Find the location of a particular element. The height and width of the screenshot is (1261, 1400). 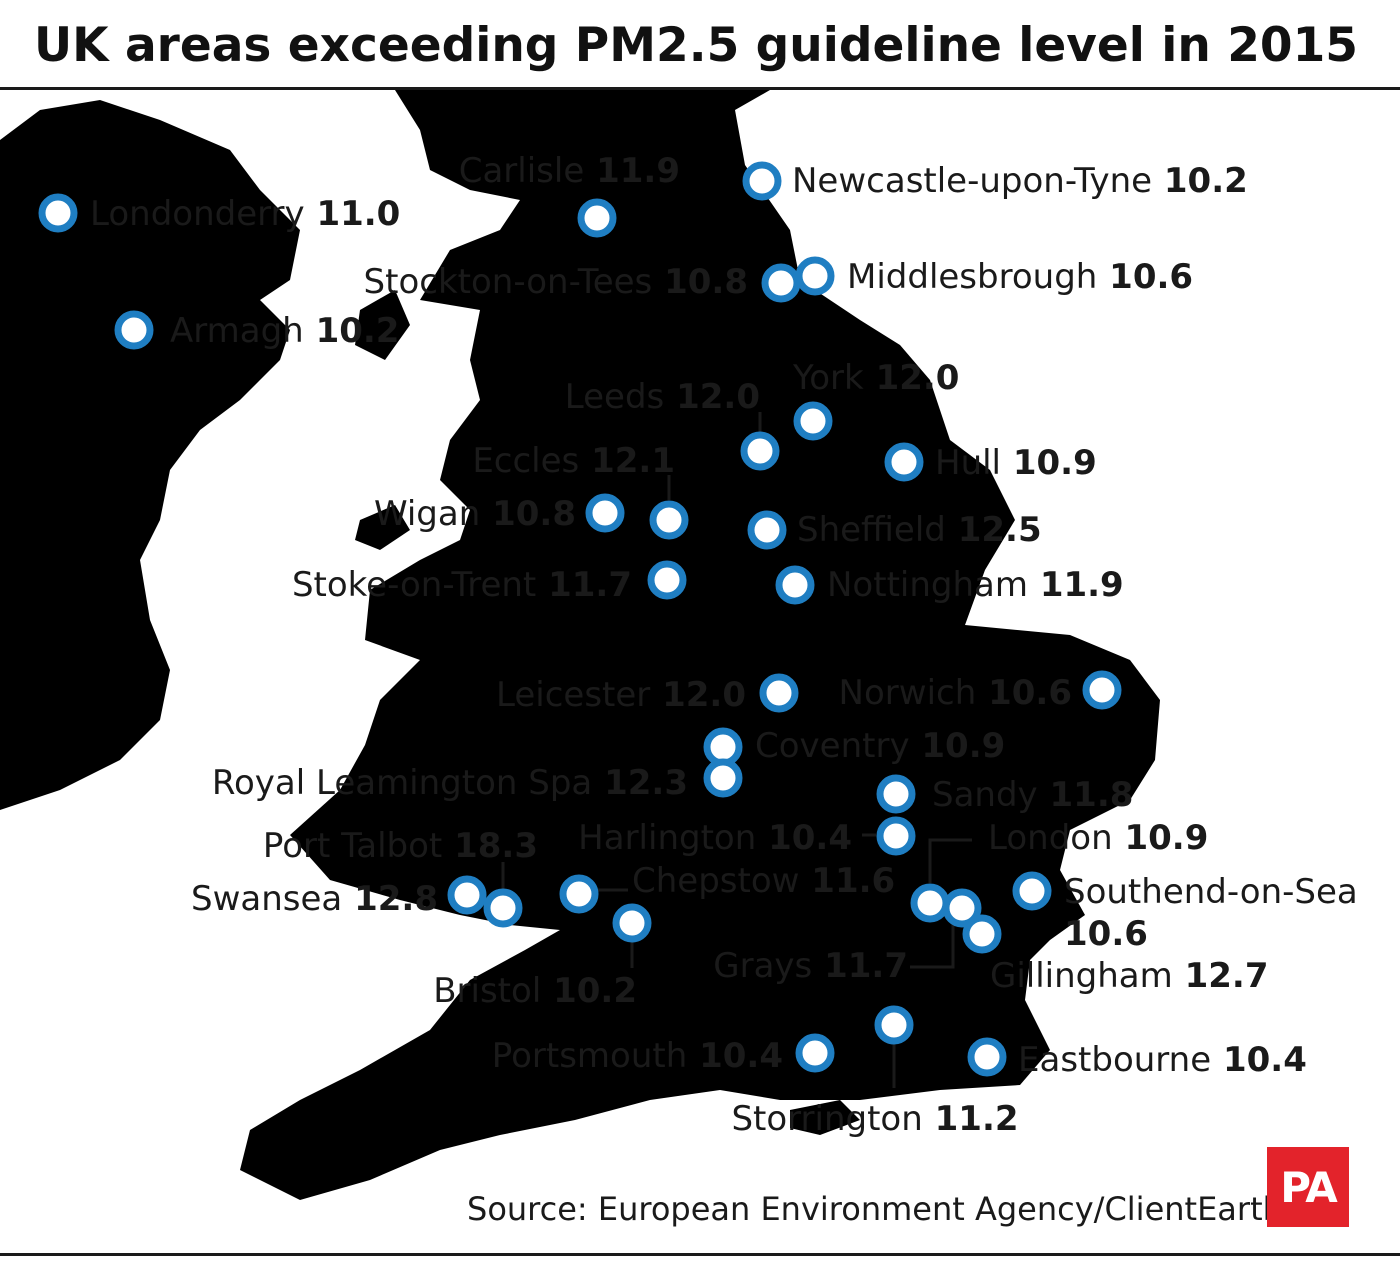

nottingham-label: Nottingham 11.9 is located at coordinates (975, 585).